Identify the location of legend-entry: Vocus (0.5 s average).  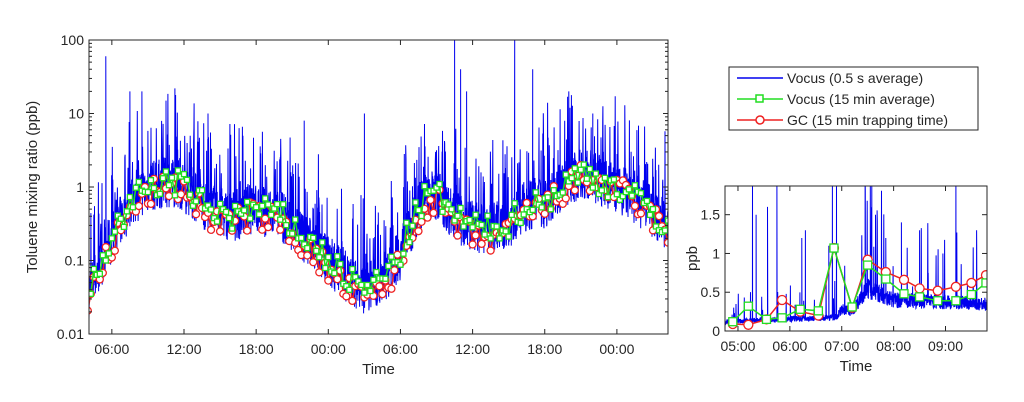
(855, 78).